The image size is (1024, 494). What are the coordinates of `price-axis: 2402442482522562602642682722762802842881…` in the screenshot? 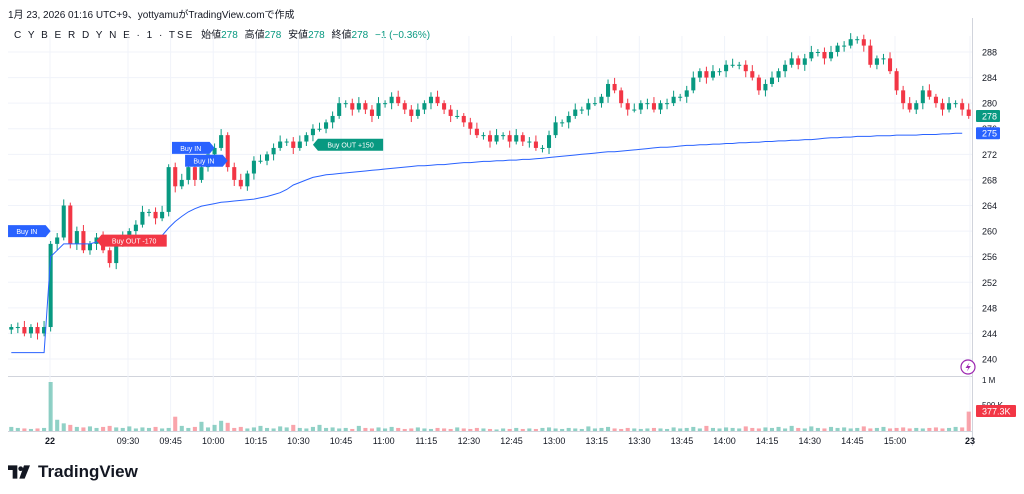 It's located at (996, 232).